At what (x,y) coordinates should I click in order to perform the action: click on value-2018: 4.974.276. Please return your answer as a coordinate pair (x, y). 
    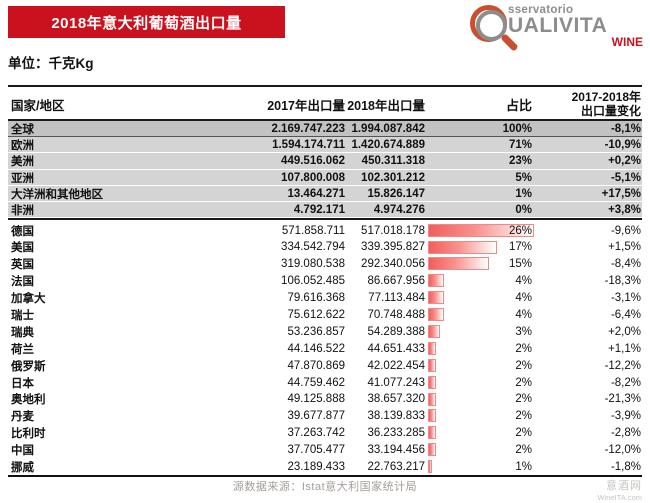
    Looking at the image, I should click on (399, 209).